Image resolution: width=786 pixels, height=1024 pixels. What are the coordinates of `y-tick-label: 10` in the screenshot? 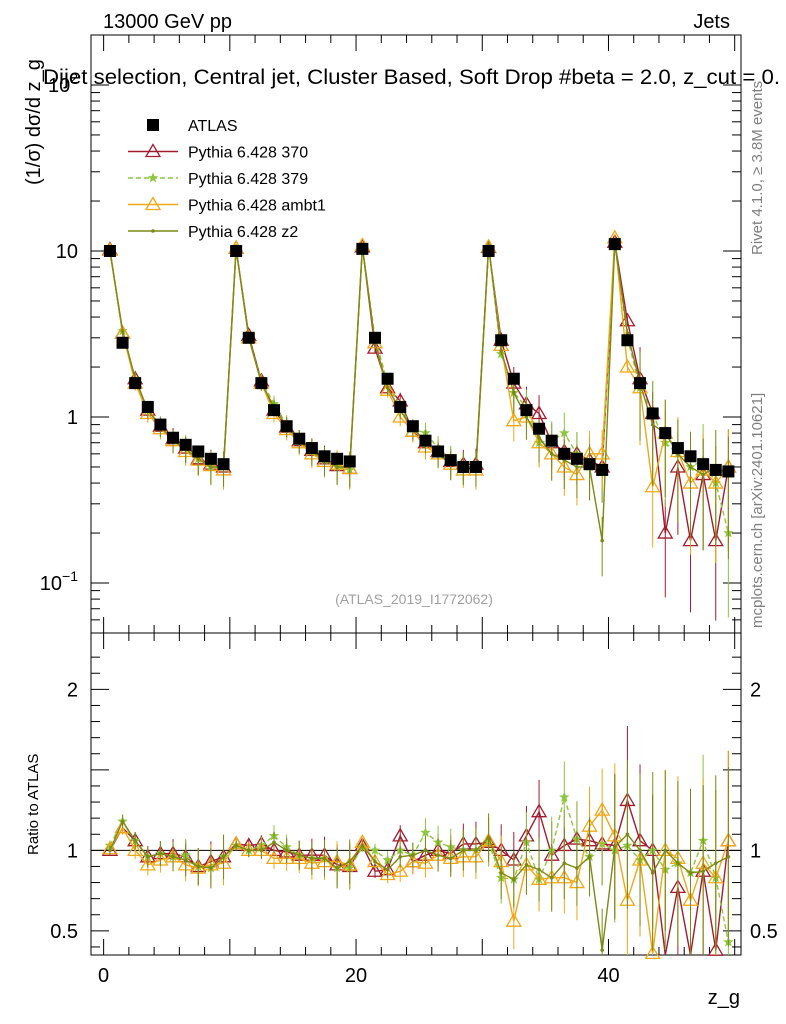 It's located at (67, 252).